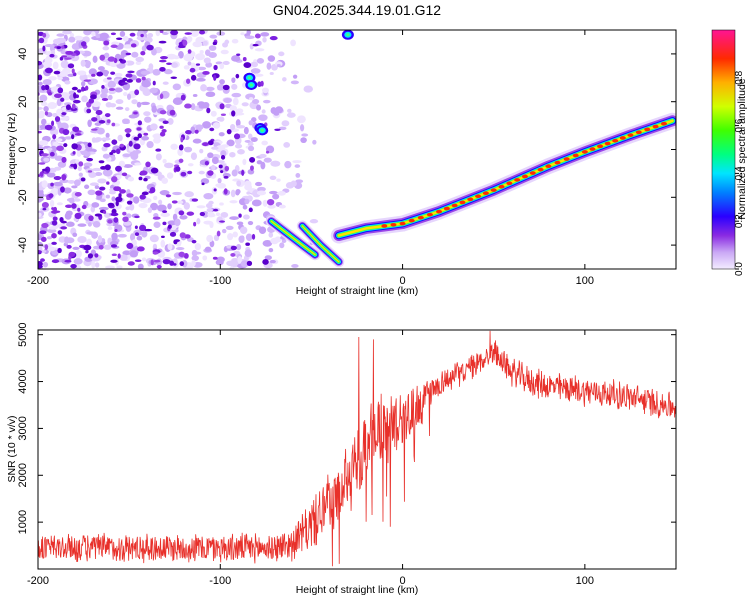 Image resolution: width=750 pixels, height=600 pixels. What do you see at coordinates (585, 281) in the screenshot?
I see `spectrogram-x-tick-label: 100` at bounding box center [585, 281].